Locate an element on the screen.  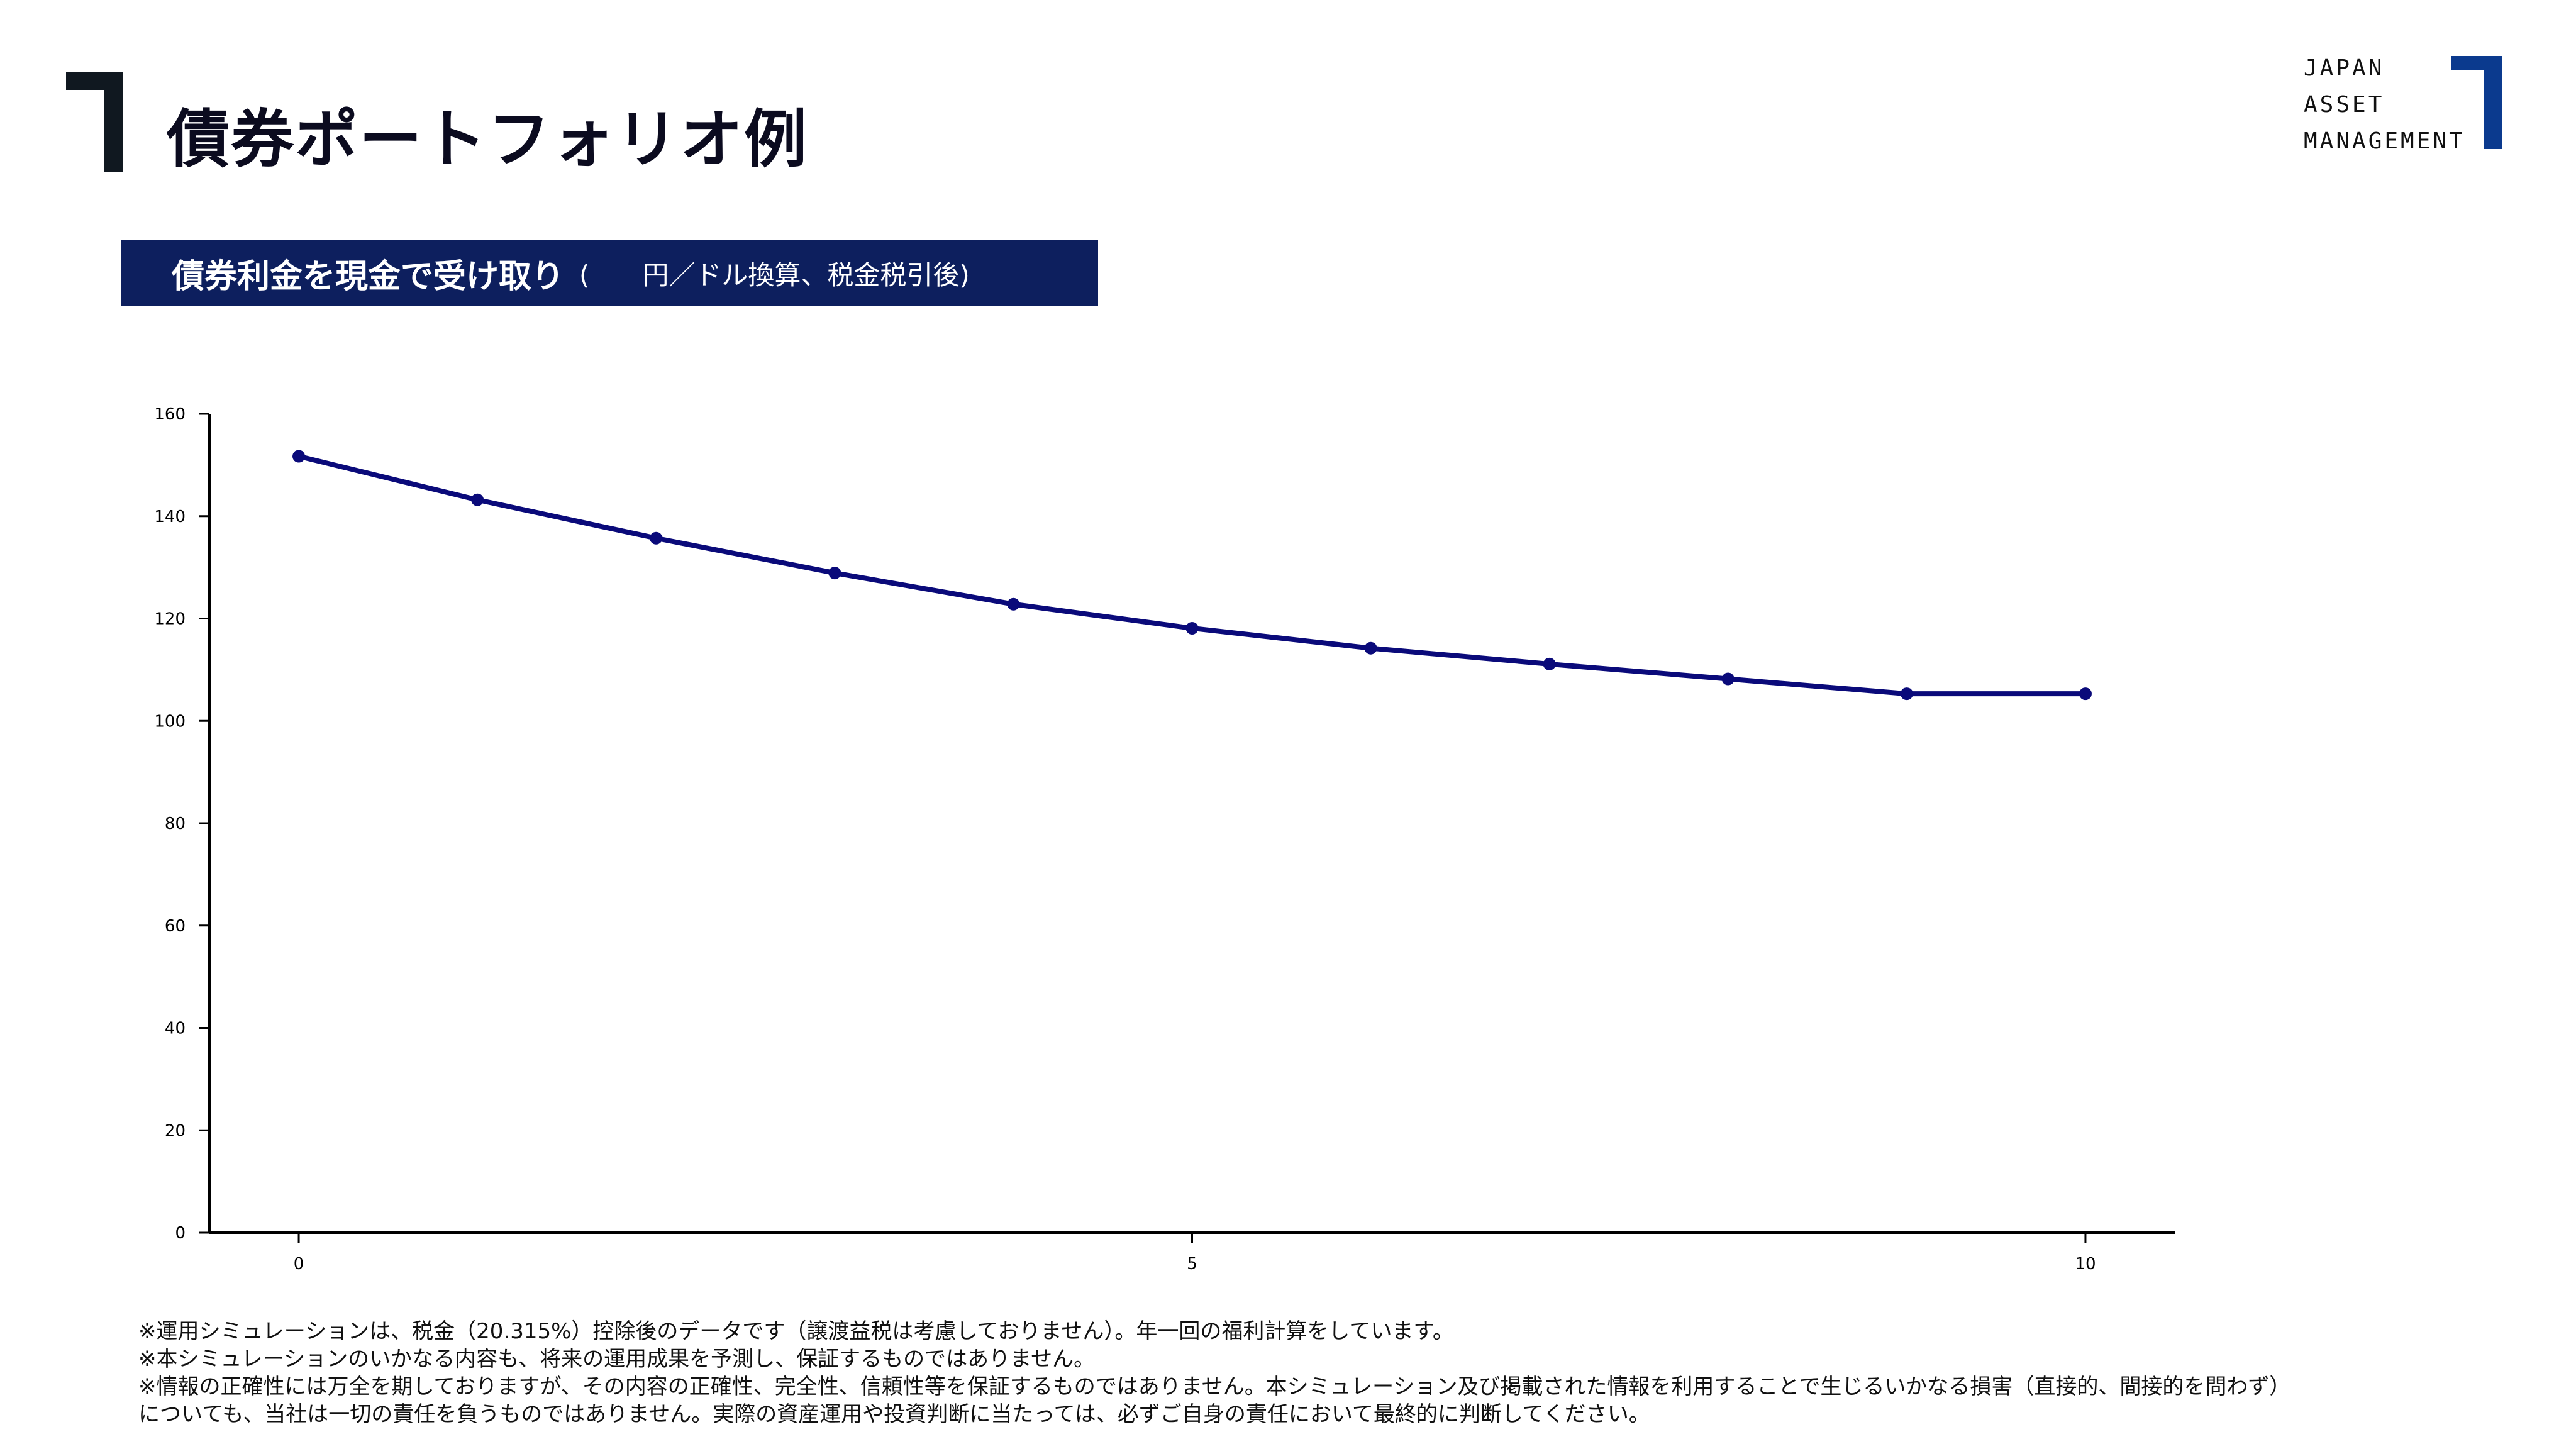
y-tick-label: 20 is located at coordinates (175, 1130).